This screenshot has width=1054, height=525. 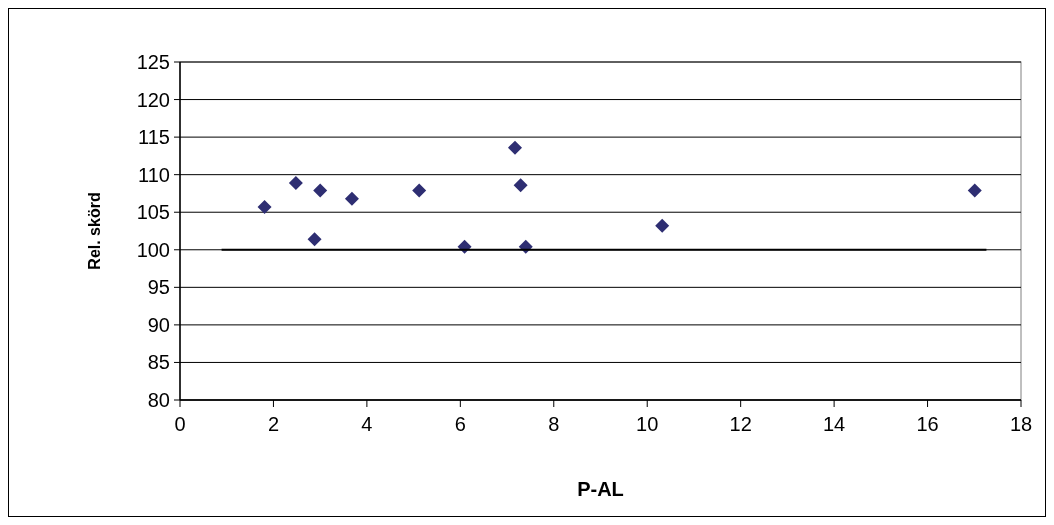 I want to click on x-tick-label: 10, so click(x=647, y=424).